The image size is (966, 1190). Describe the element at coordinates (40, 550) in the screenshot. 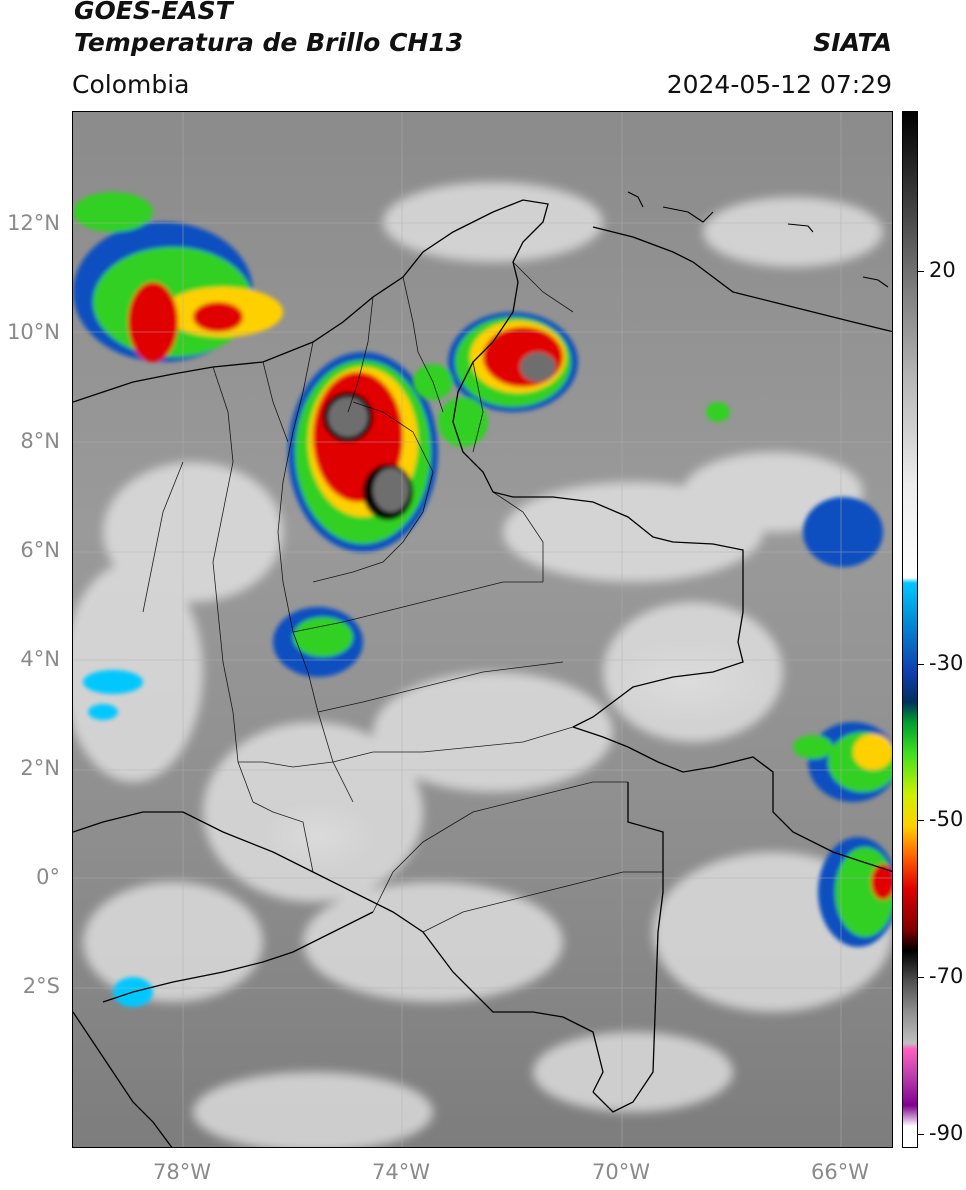

I see `lat-tick-6n: 6°N` at that location.